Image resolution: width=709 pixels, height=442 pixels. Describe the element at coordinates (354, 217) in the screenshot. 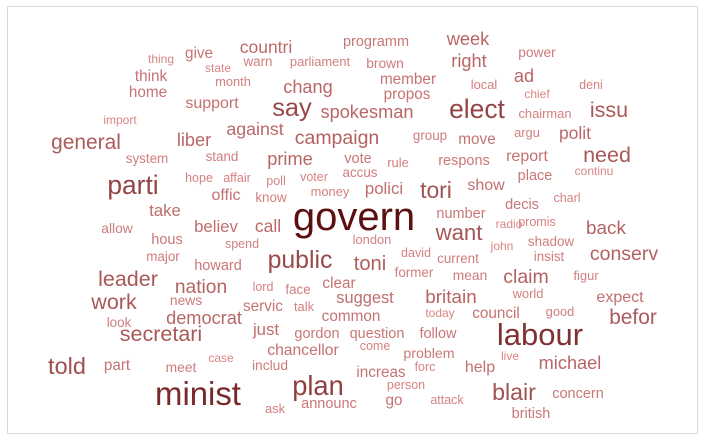

I see `word-govern: govern` at that location.